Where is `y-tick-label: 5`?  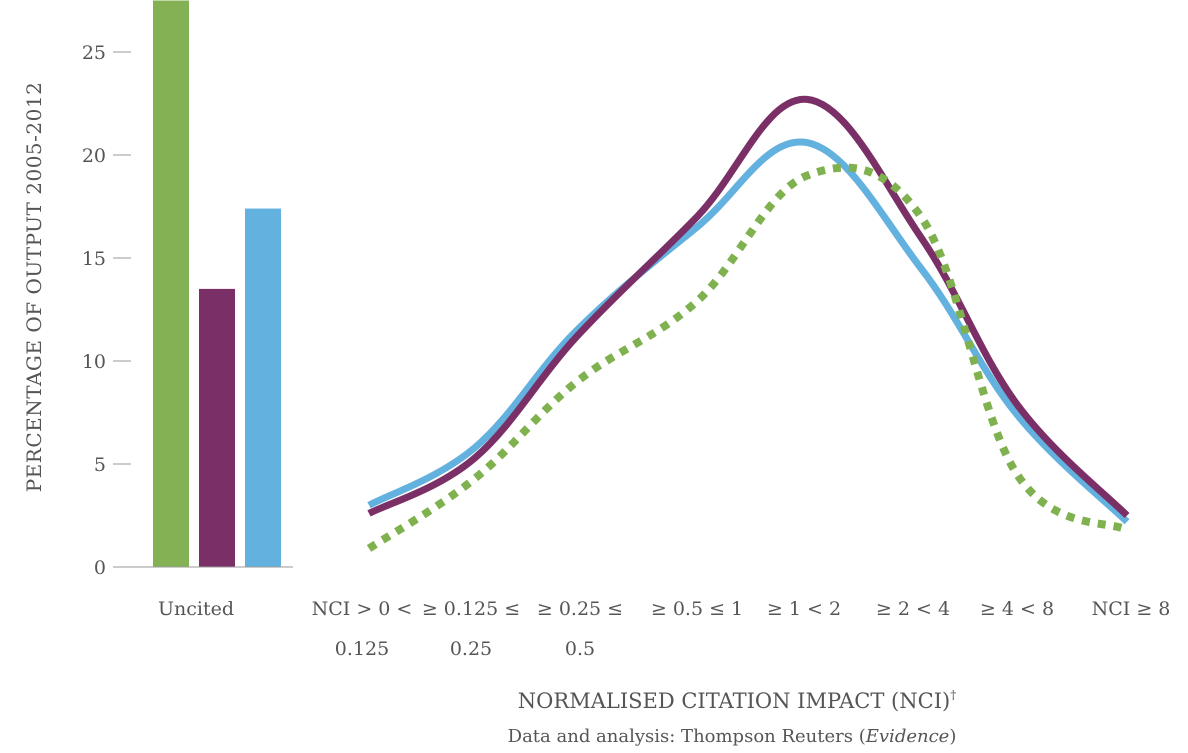
y-tick-label: 5 is located at coordinates (100, 465).